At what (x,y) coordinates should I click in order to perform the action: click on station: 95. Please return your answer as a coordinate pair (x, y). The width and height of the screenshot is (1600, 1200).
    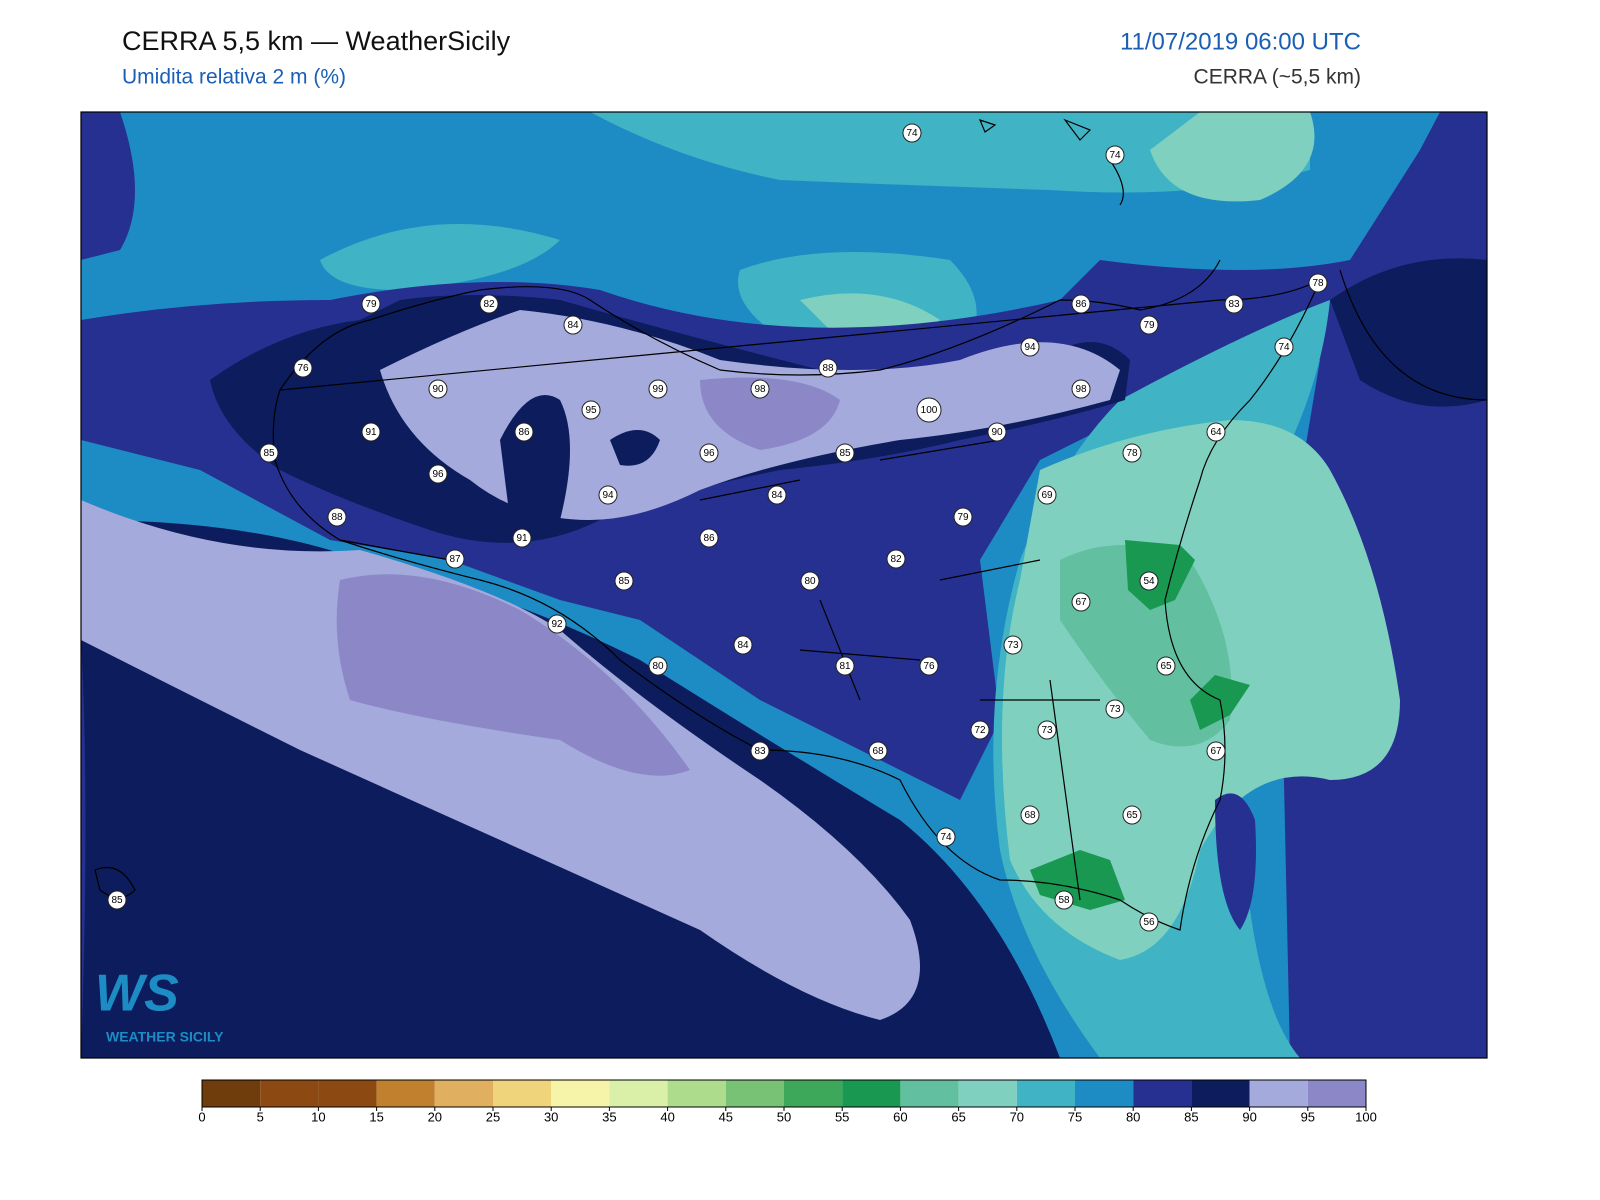
    Looking at the image, I should click on (591, 410).